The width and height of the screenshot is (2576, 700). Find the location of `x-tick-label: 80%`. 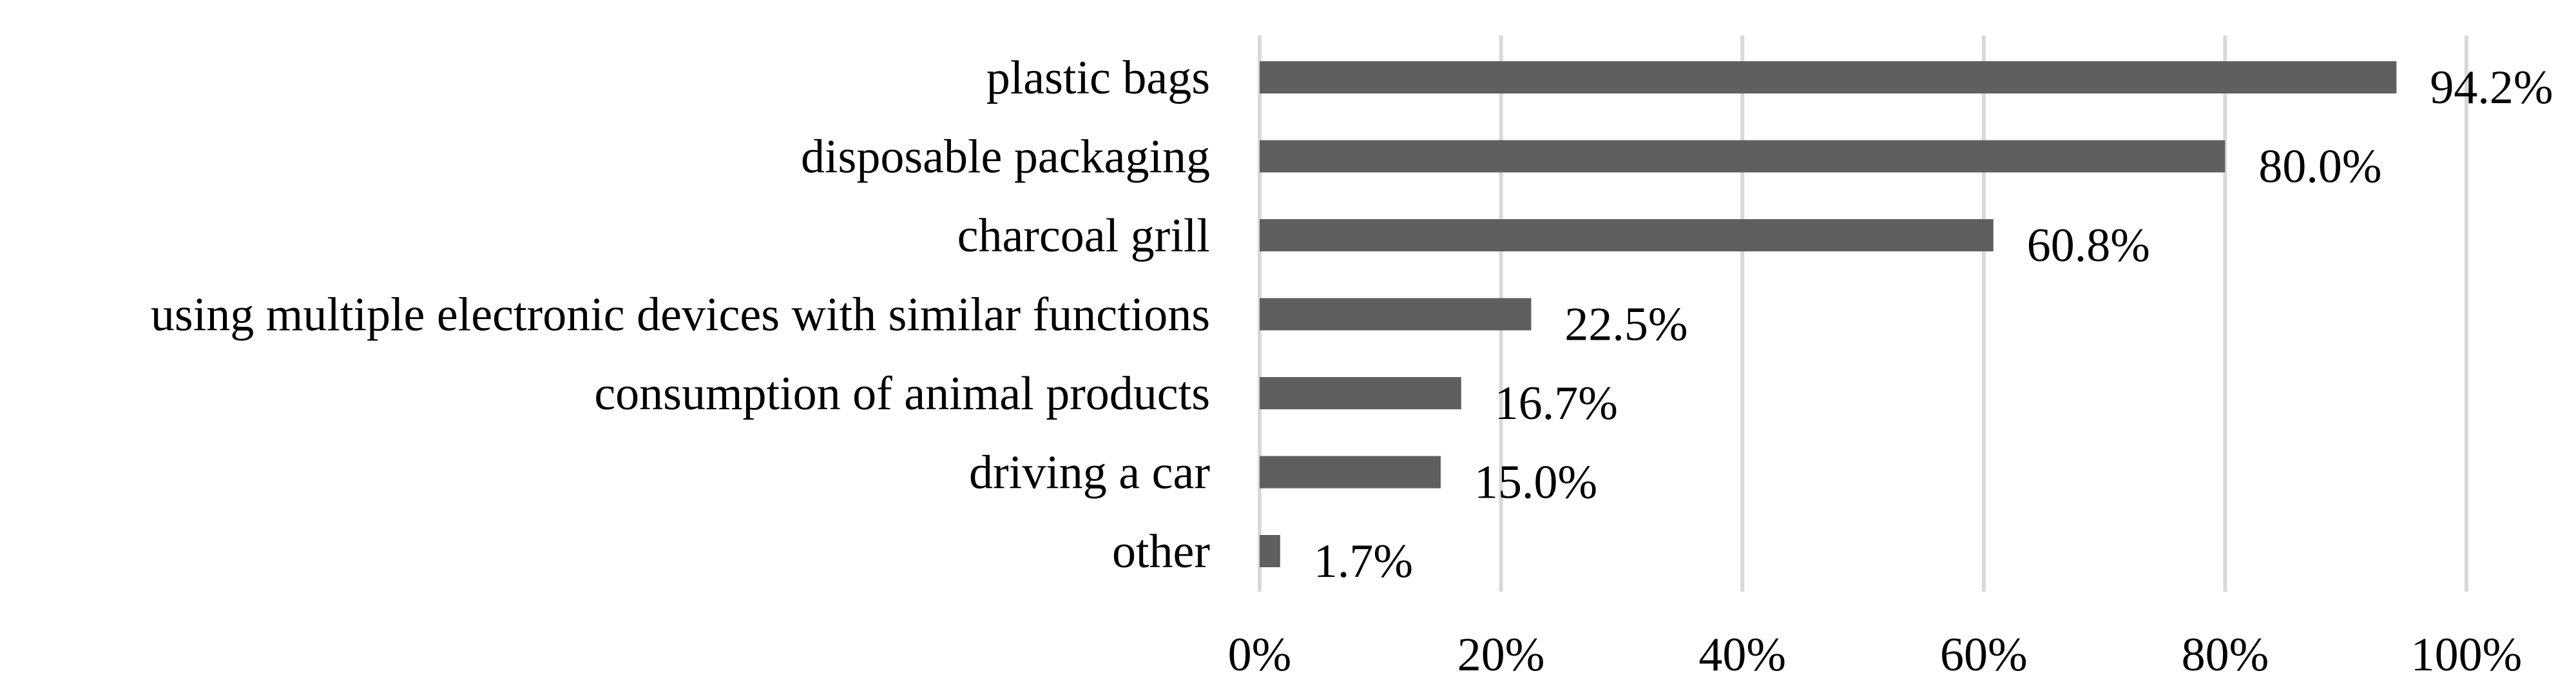

x-tick-label: 80% is located at coordinates (2226, 654).